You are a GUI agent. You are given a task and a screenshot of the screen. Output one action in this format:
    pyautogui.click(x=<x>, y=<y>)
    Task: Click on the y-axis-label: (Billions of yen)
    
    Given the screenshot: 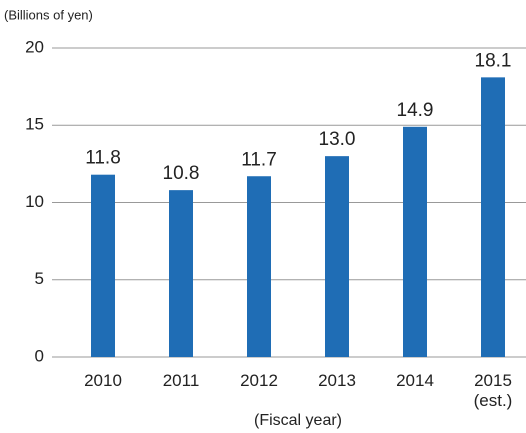 What is the action you would take?
    pyautogui.click(x=48, y=14)
    